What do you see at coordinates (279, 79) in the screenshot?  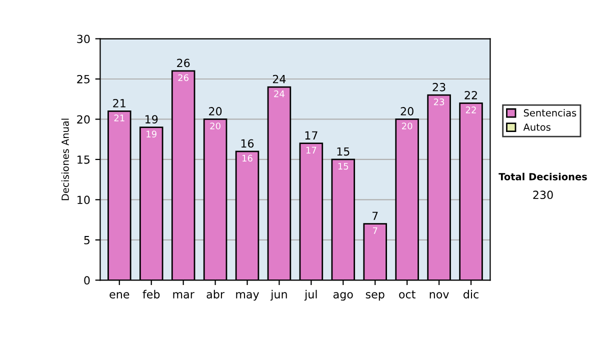 I see `total-label: 24` at bounding box center [279, 79].